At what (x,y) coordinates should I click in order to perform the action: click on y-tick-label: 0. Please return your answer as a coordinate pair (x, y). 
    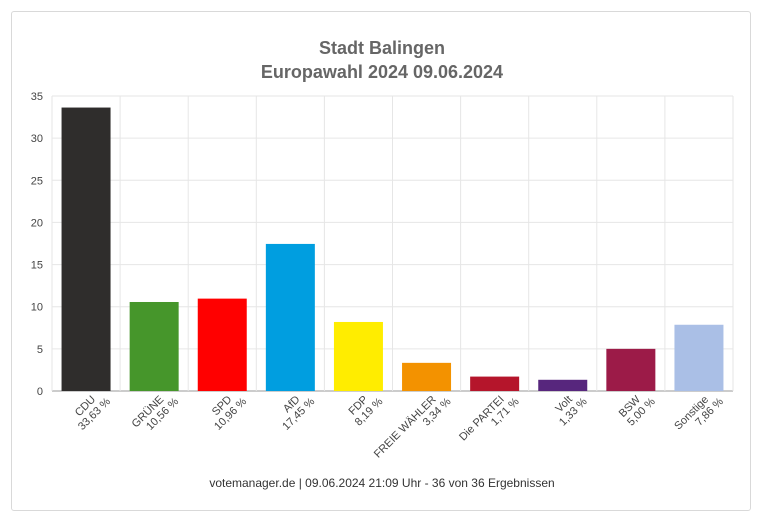
    Looking at the image, I should click on (40, 392).